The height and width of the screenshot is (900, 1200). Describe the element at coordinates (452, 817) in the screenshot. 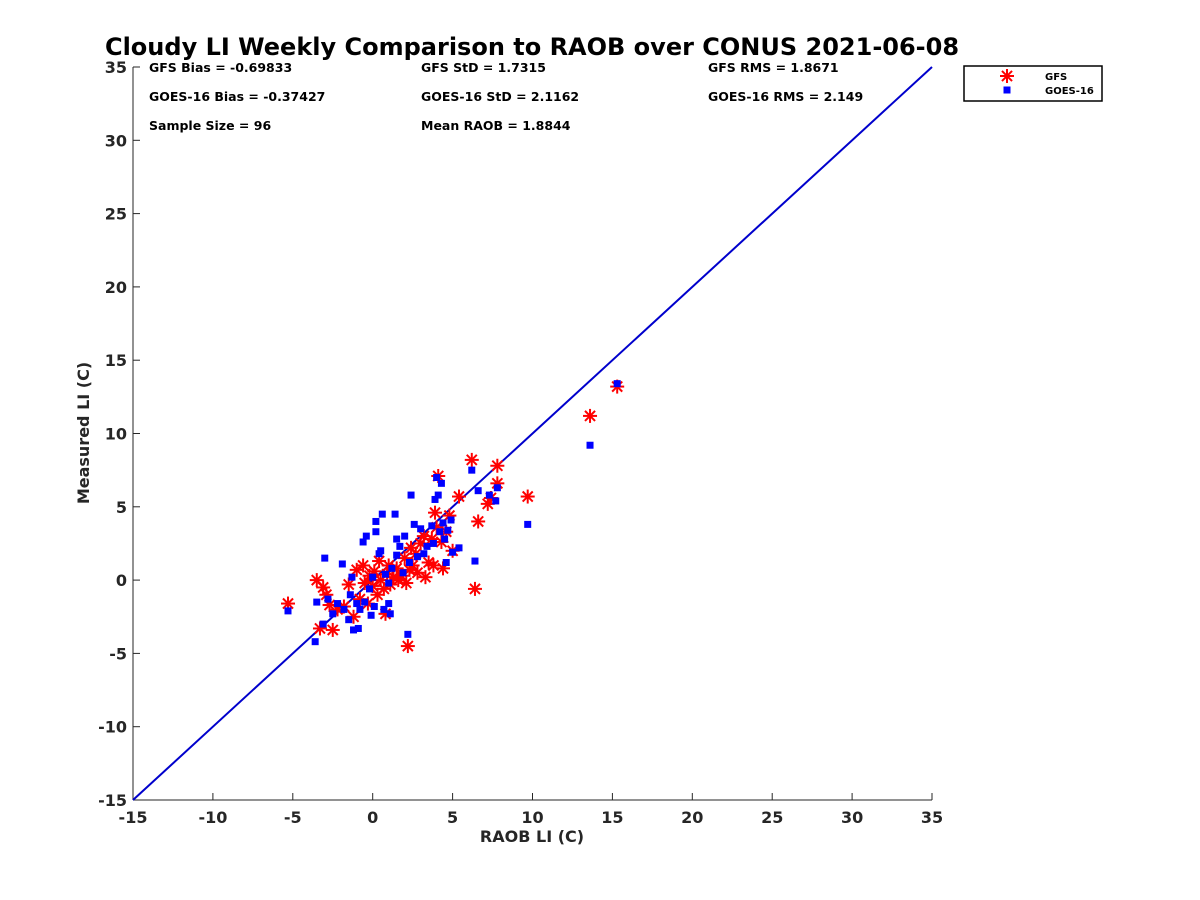

I see `x-tick-label: 5` at that location.